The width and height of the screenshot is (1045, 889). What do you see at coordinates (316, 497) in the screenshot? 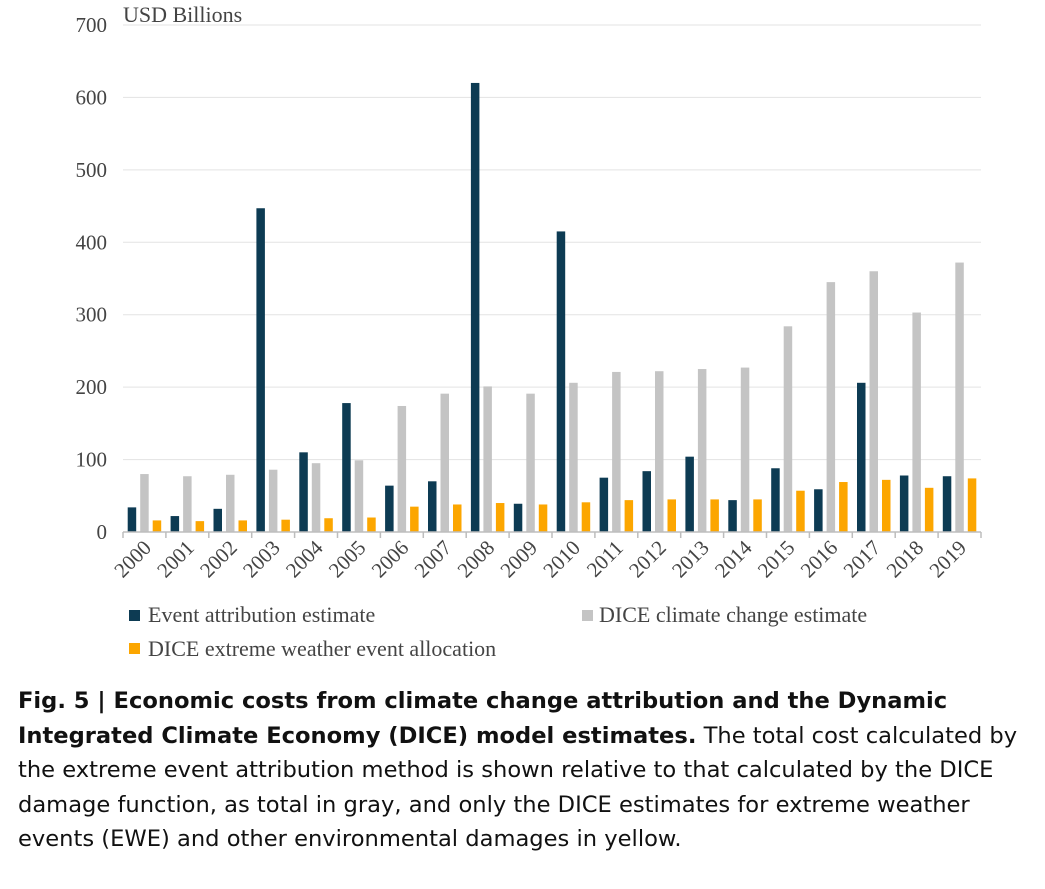
I see `bar-dice-climate-change-2004` at bounding box center [316, 497].